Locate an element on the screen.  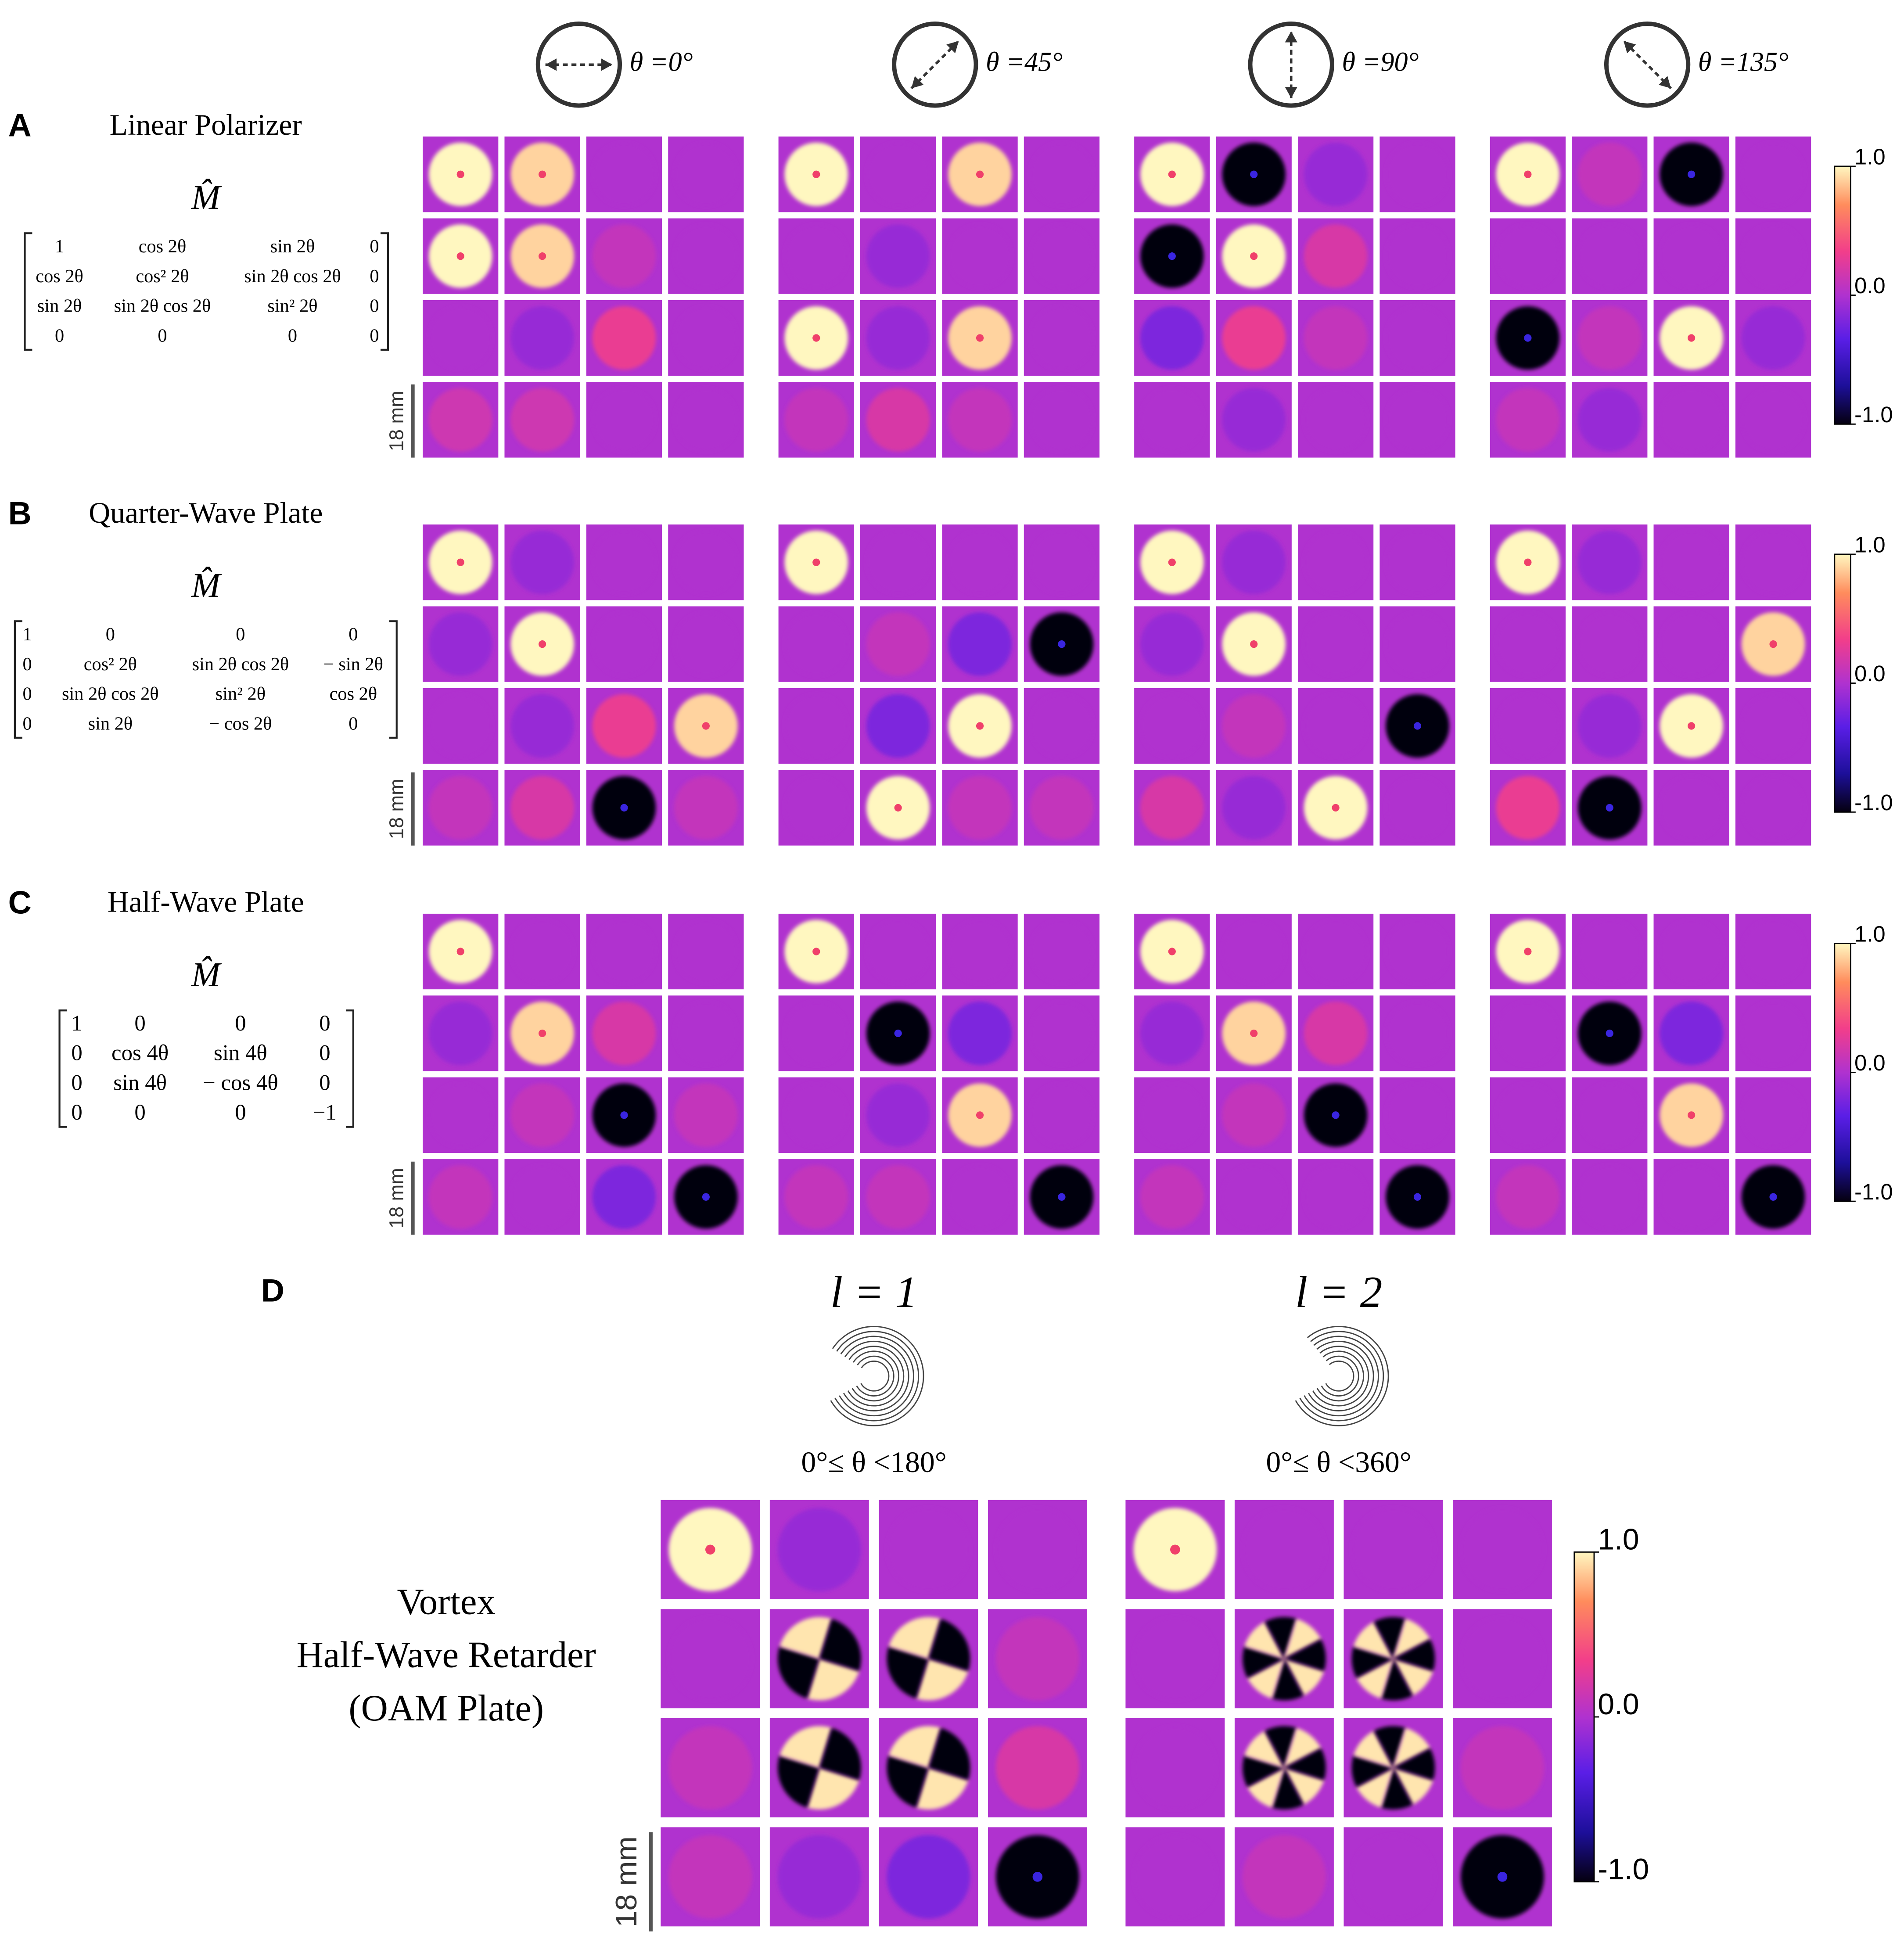
matrix-bracket is located at coordinates (62, 1068).